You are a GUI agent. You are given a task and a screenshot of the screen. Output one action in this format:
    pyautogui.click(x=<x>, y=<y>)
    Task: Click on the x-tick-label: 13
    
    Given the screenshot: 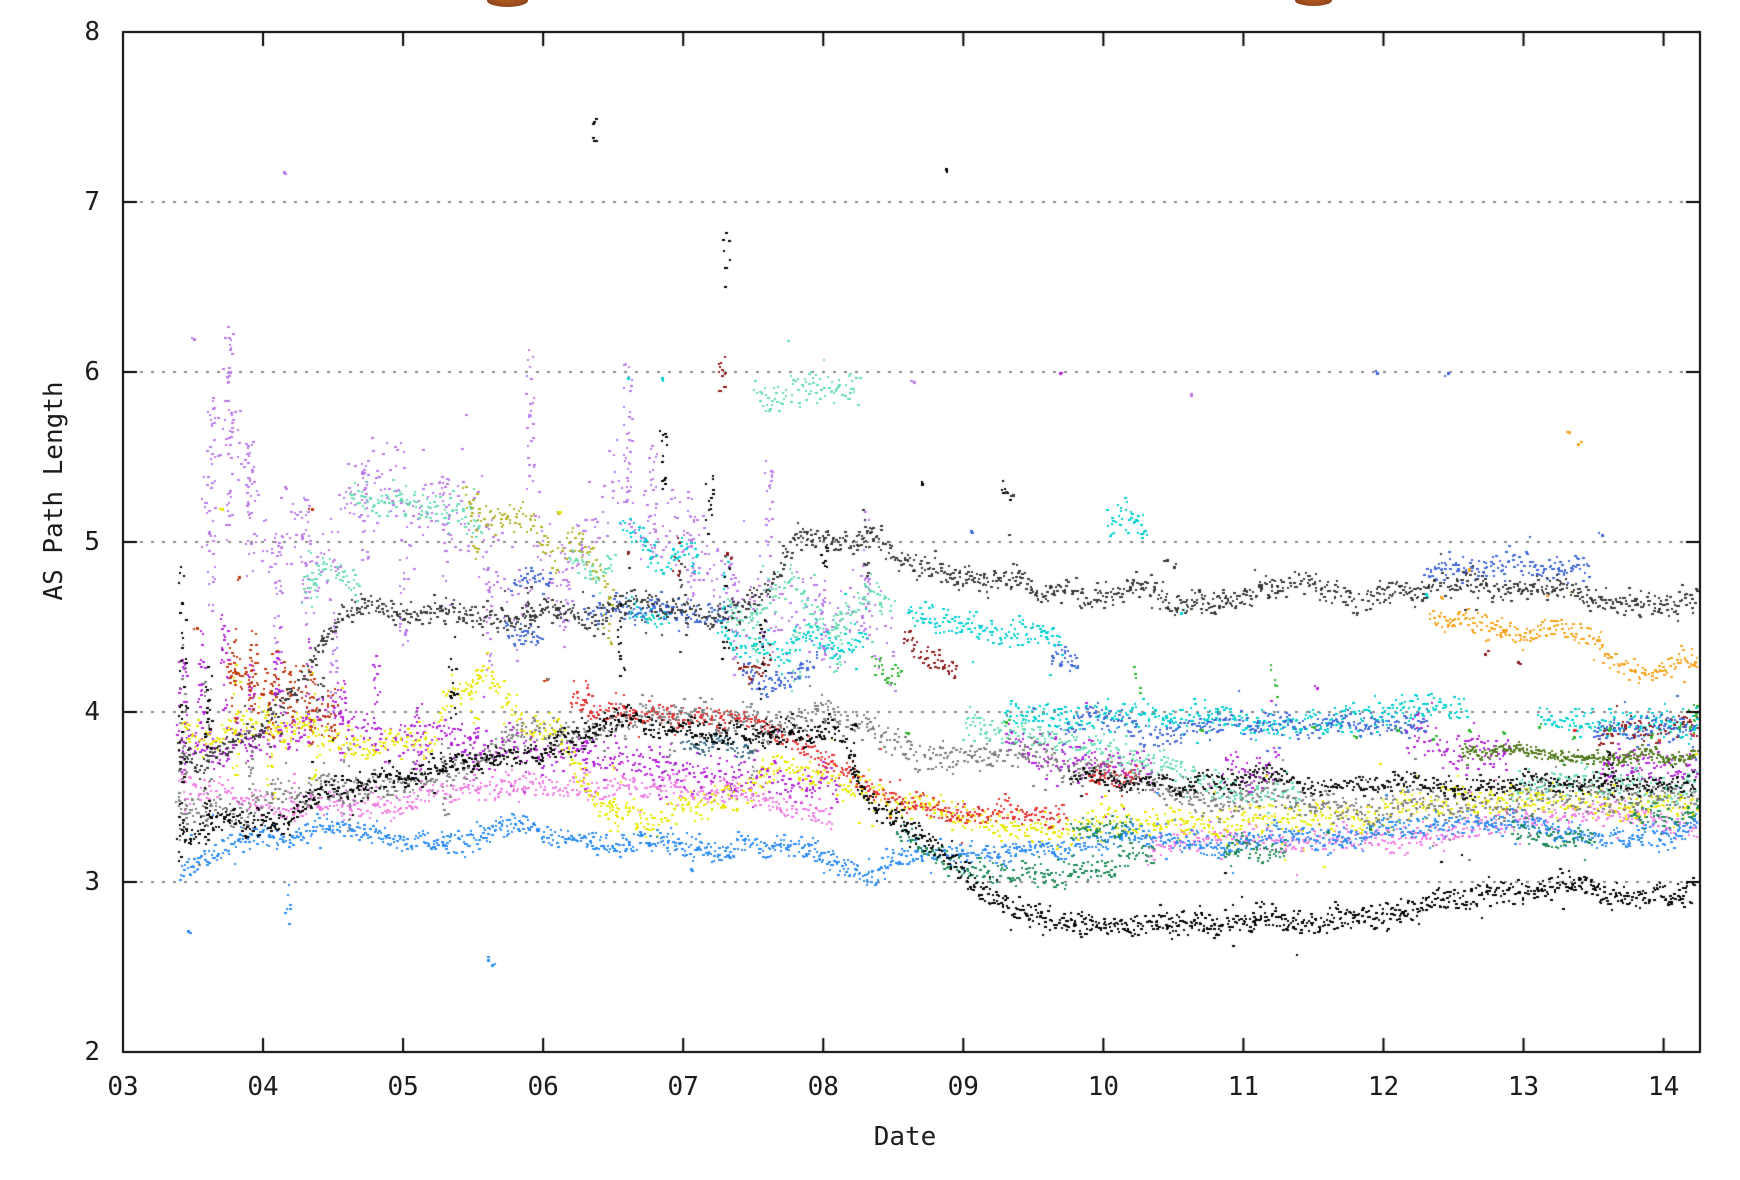 What is the action you would take?
    pyautogui.click(x=1523, y=1087)
    